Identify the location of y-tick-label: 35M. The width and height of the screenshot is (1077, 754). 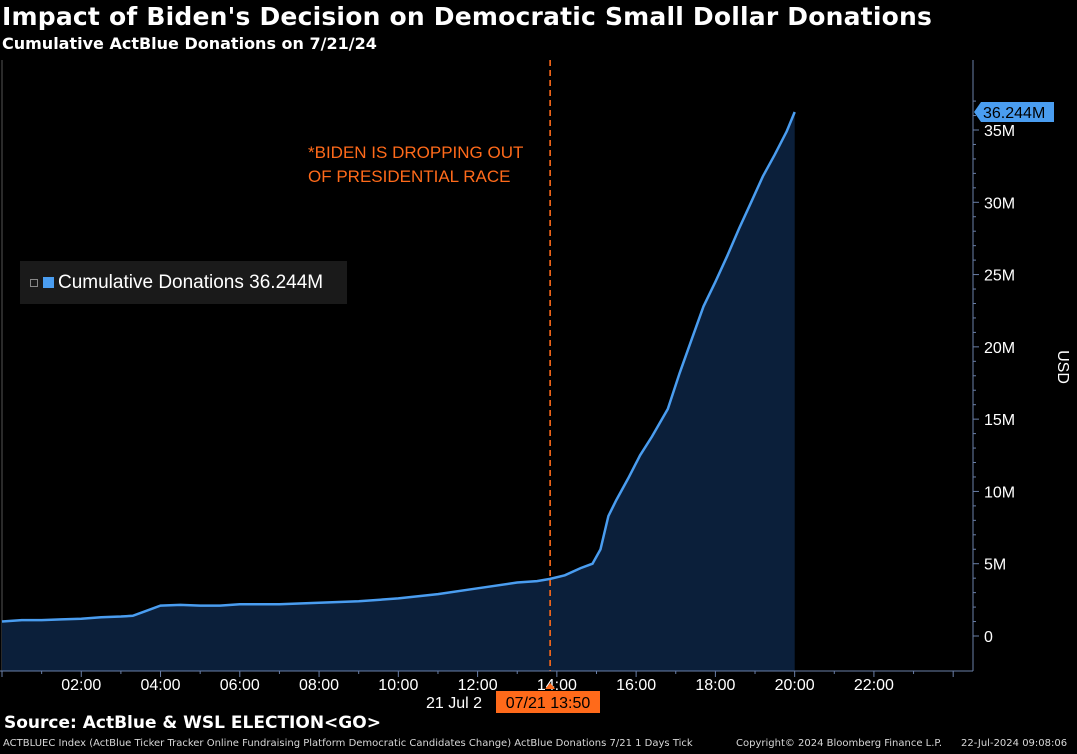
(999, 131).